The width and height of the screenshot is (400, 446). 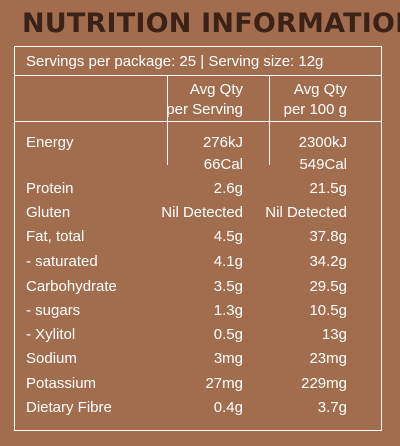 I want to click on per-100g-value: 3.7g, so click(x=332, y=407).